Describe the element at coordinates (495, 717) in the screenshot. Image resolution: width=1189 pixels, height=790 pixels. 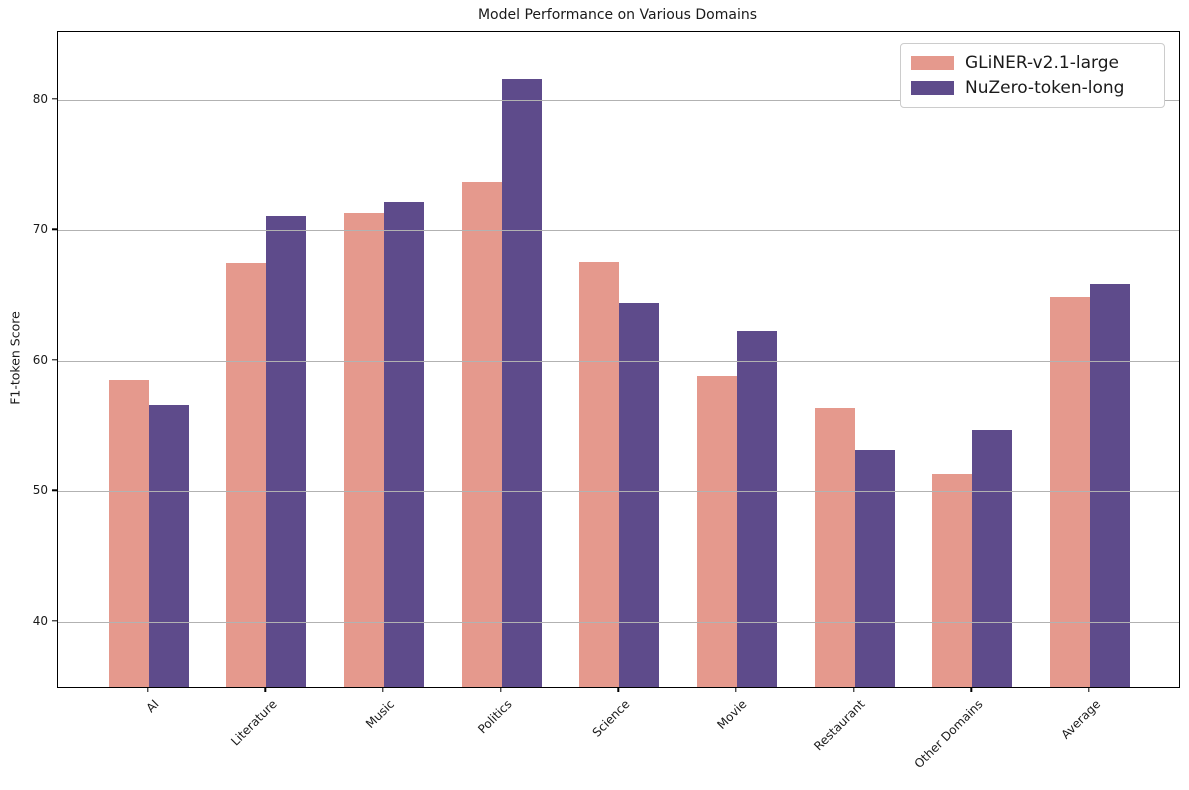
I see `x-tick-label-text: Politics` at that location.